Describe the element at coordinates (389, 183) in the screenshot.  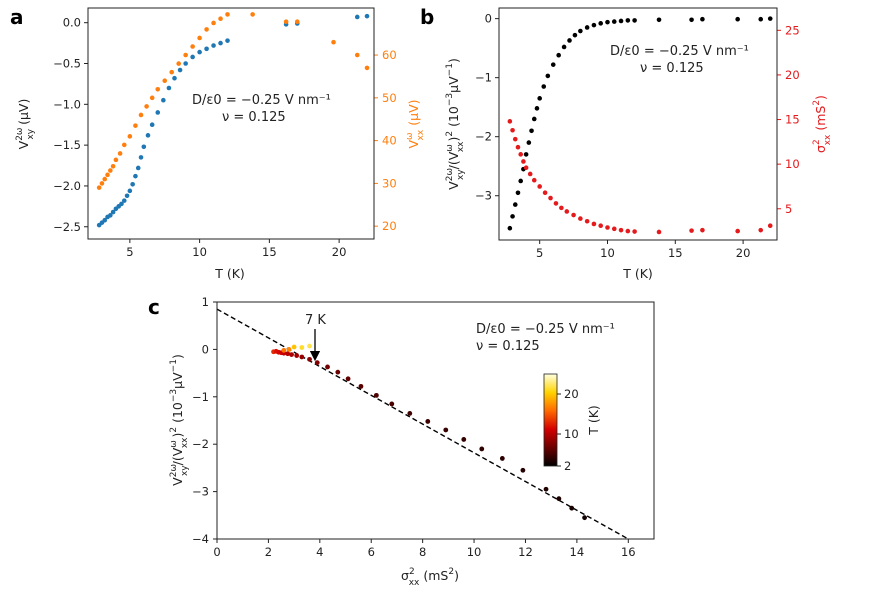
I see `a-y-tick-label-right: 30` at that location.